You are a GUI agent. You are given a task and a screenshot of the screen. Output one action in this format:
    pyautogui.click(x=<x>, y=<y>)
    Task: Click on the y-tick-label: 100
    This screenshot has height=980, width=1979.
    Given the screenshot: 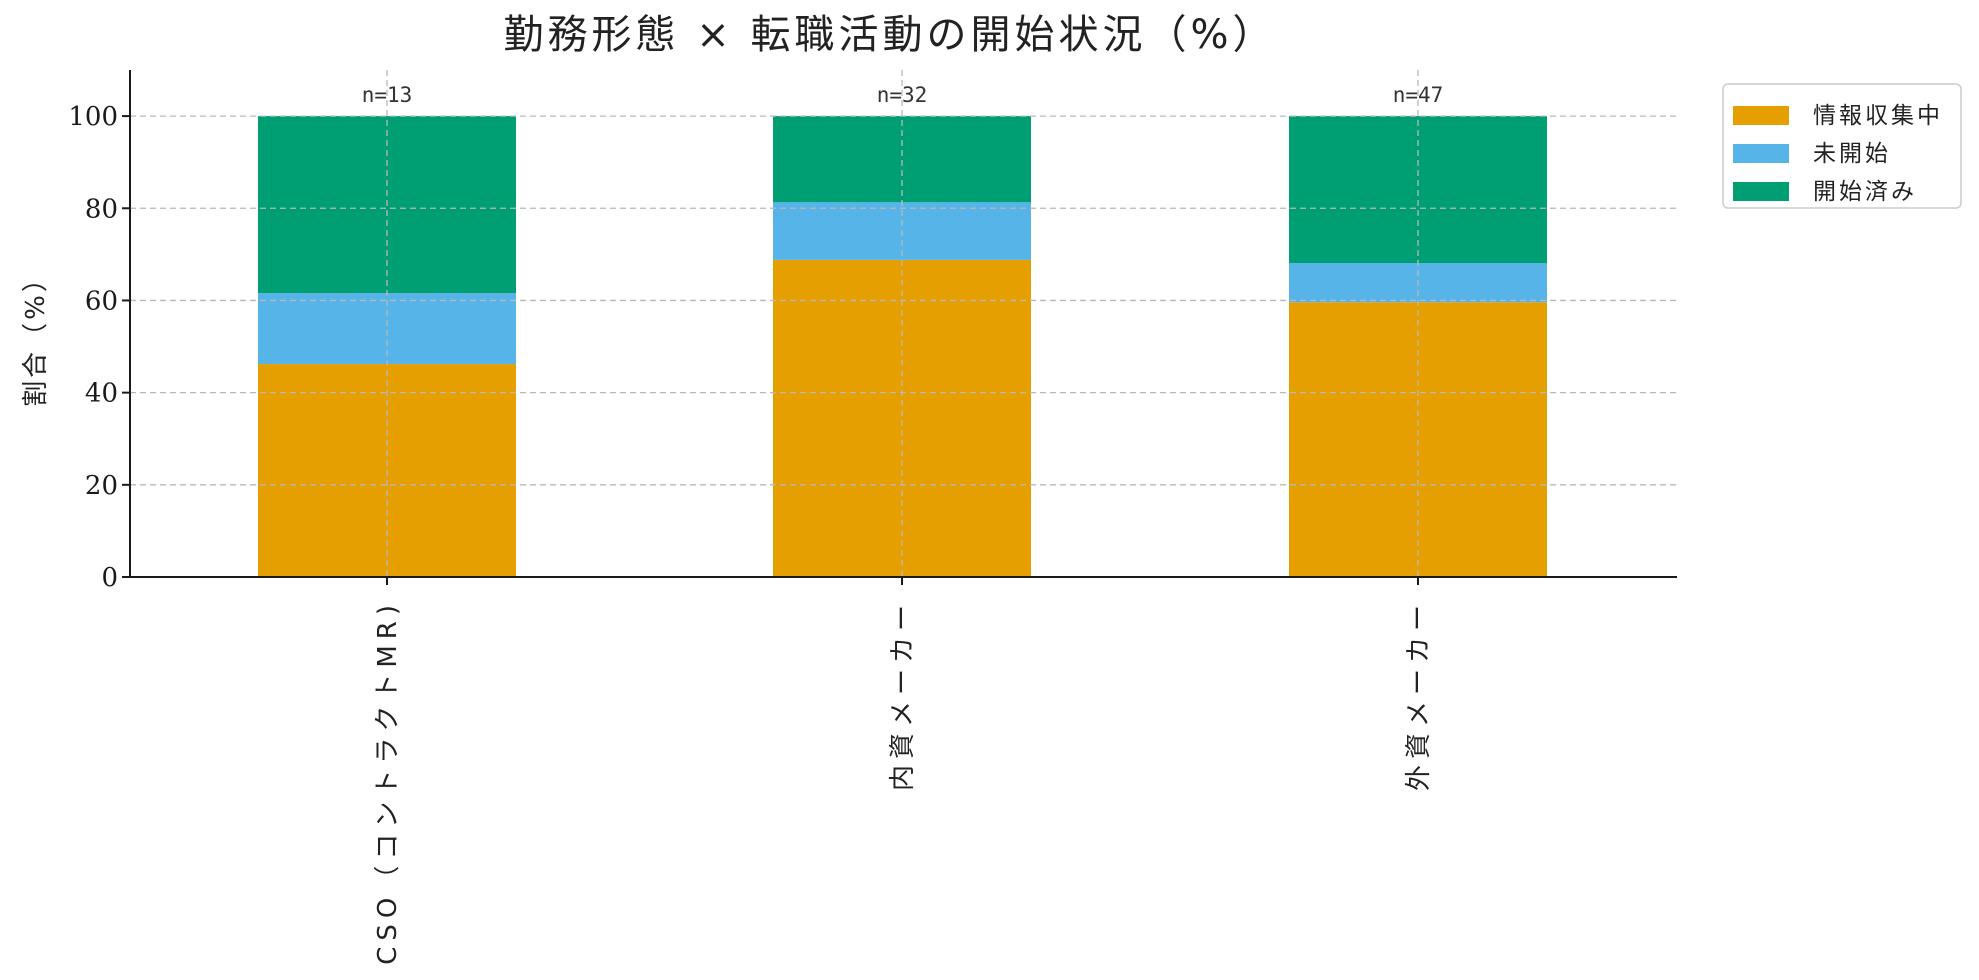 What is the action you would take?
    pyautogui.click(x=93, y=117)
    